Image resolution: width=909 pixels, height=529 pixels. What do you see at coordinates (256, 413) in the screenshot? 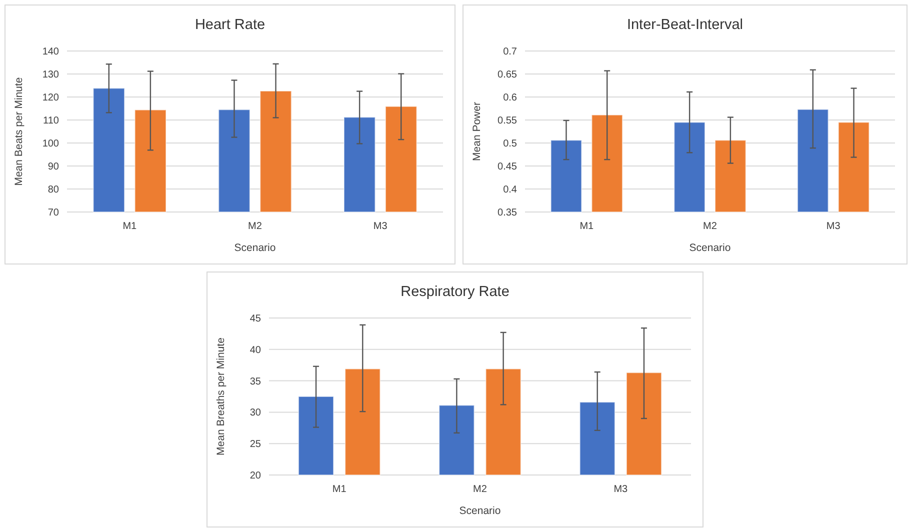
I see `y-tick-label: 30` at bounding box center [256, 413].